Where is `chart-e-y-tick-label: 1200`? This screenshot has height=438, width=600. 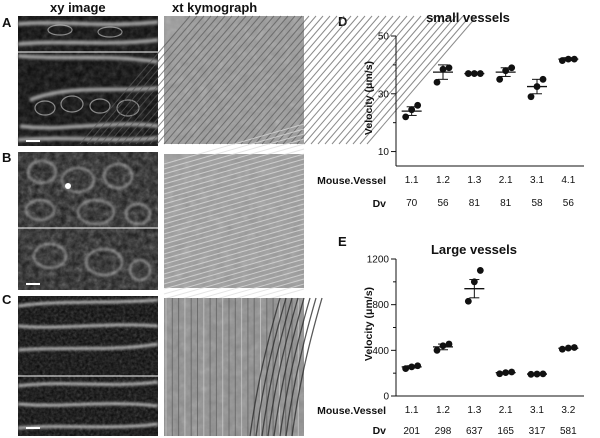 chart-e-y-tick-label: 1200 is located at coordinates (378, 260).